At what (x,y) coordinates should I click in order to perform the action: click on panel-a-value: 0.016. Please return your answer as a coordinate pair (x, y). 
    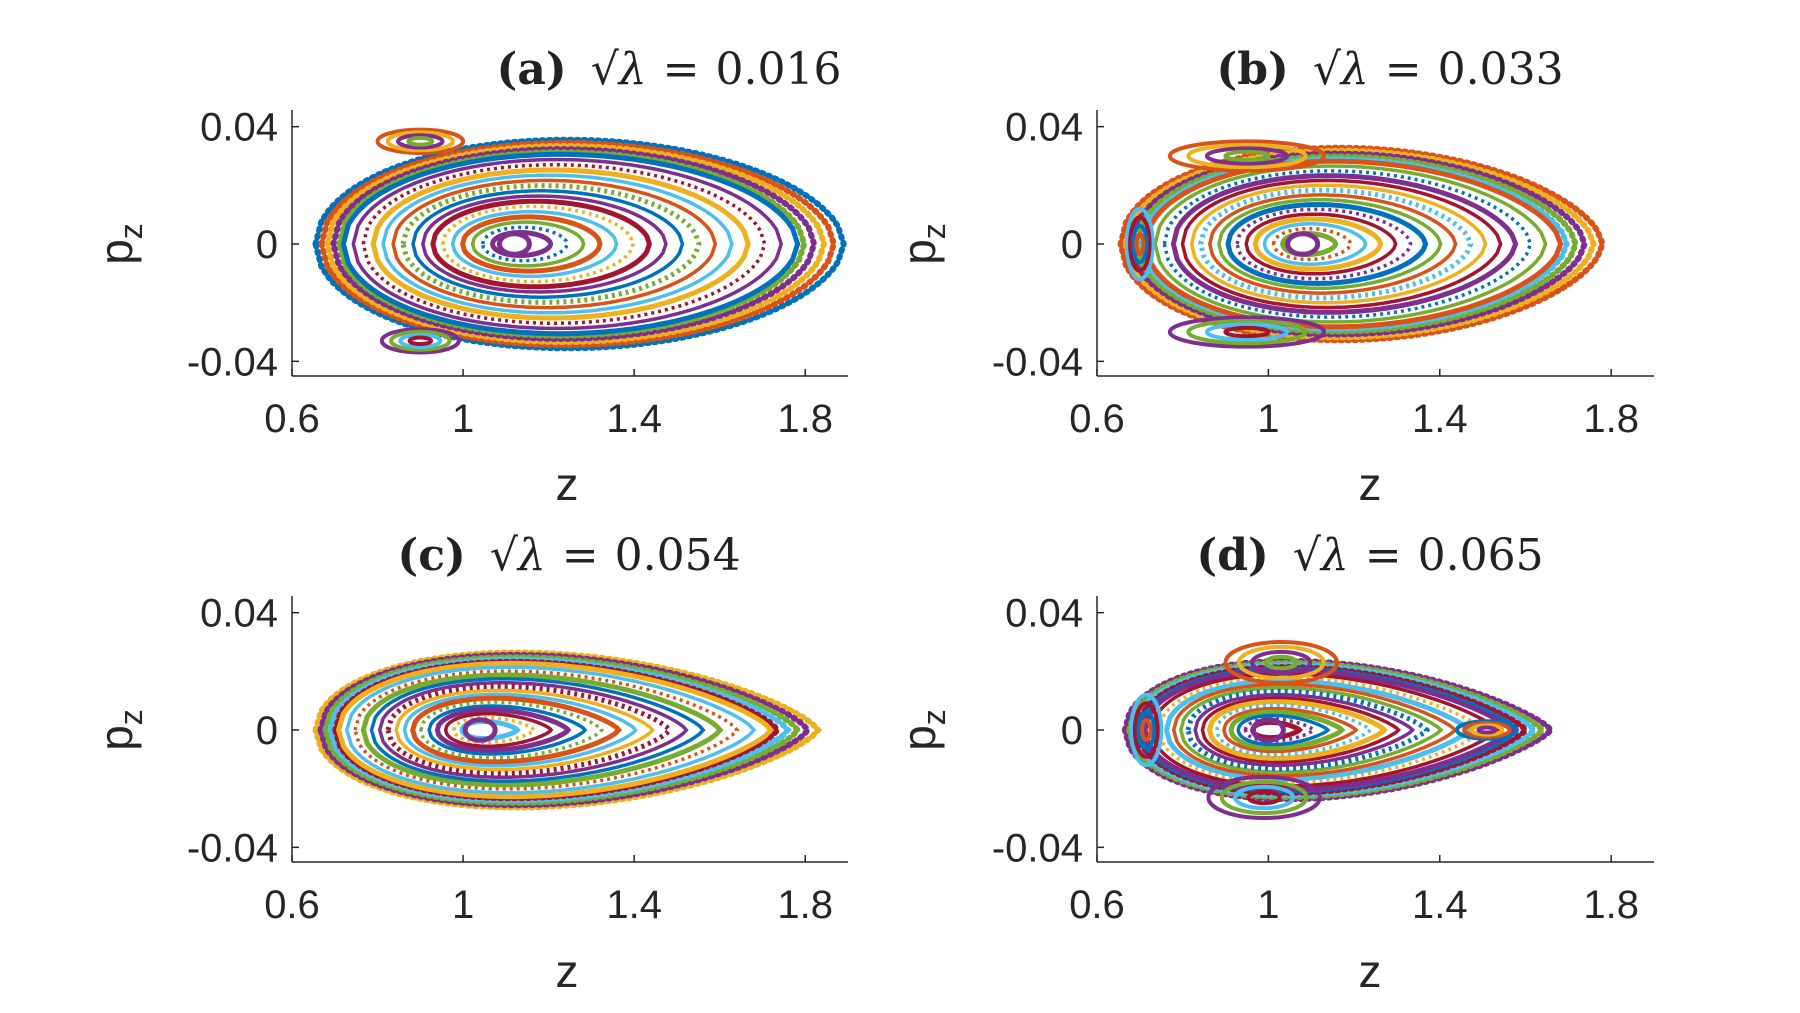
    Looking at the image, I should click on (779, 69).